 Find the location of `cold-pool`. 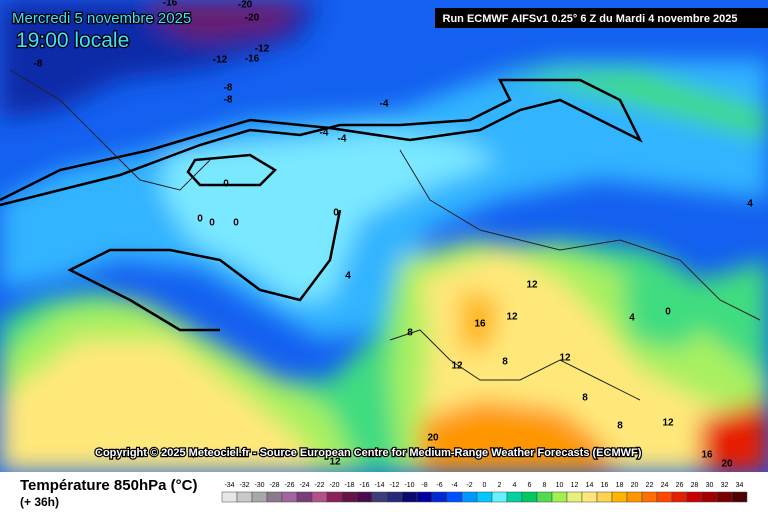

cold-pool is located at coordinates (665, 315).